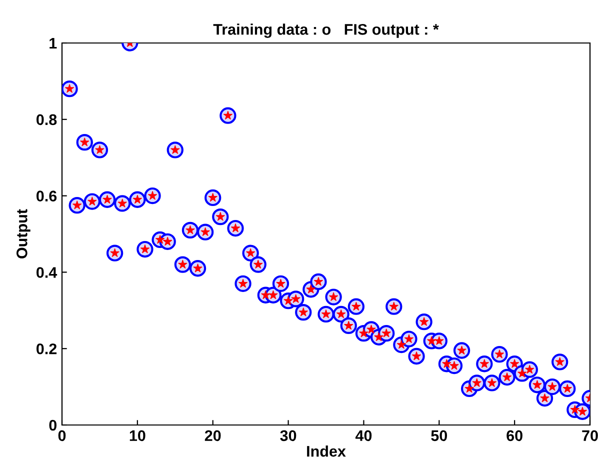 This screenshot has width=598, height=475. I want to click on y-tick-label: 0.8, so click(46, 120).